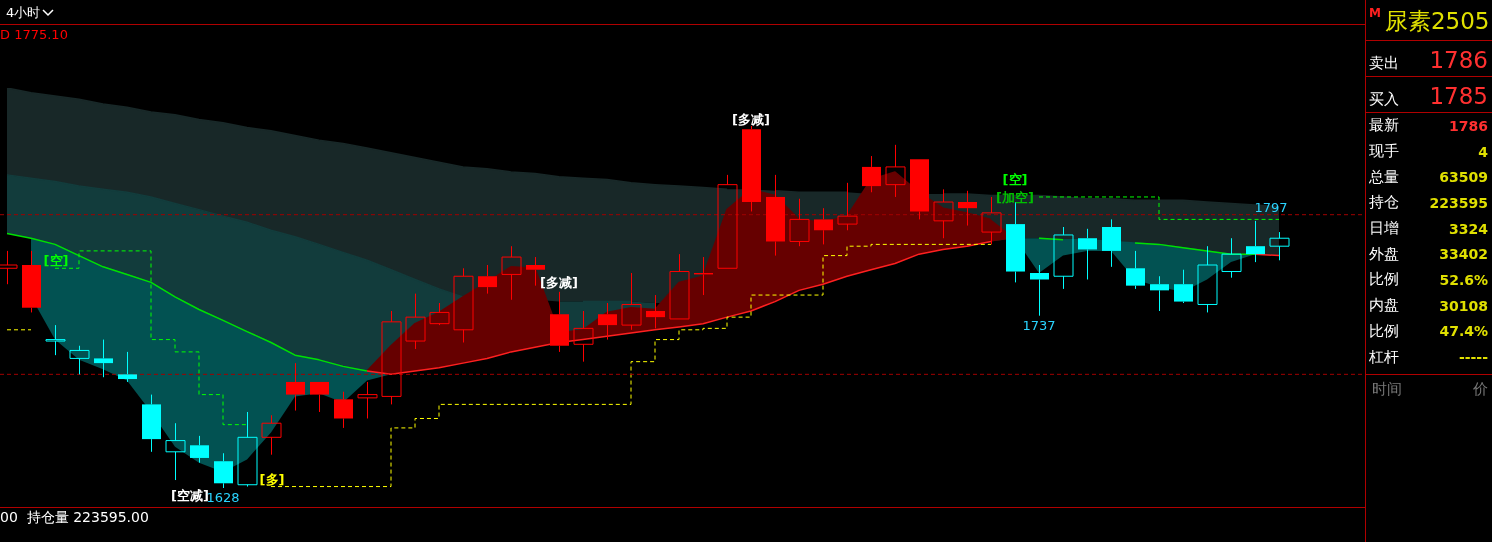  What do you see at coordinates (1384, 229) in the screenshot?
I see `category-label: 日增` at bounding box center [1384, 229].